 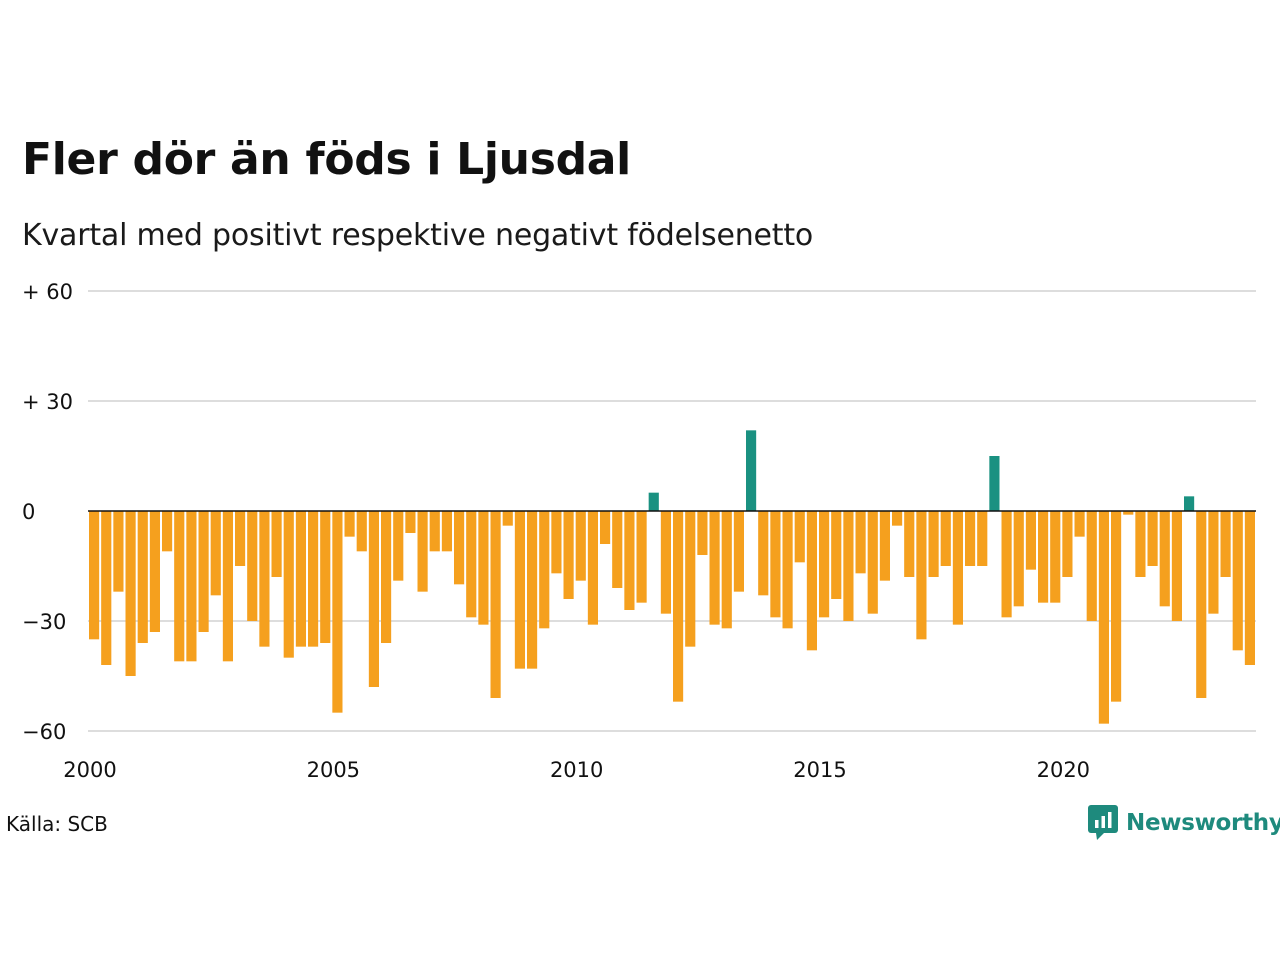 I want to click on x-tick-label: 2000, so click(x=89, y=770).